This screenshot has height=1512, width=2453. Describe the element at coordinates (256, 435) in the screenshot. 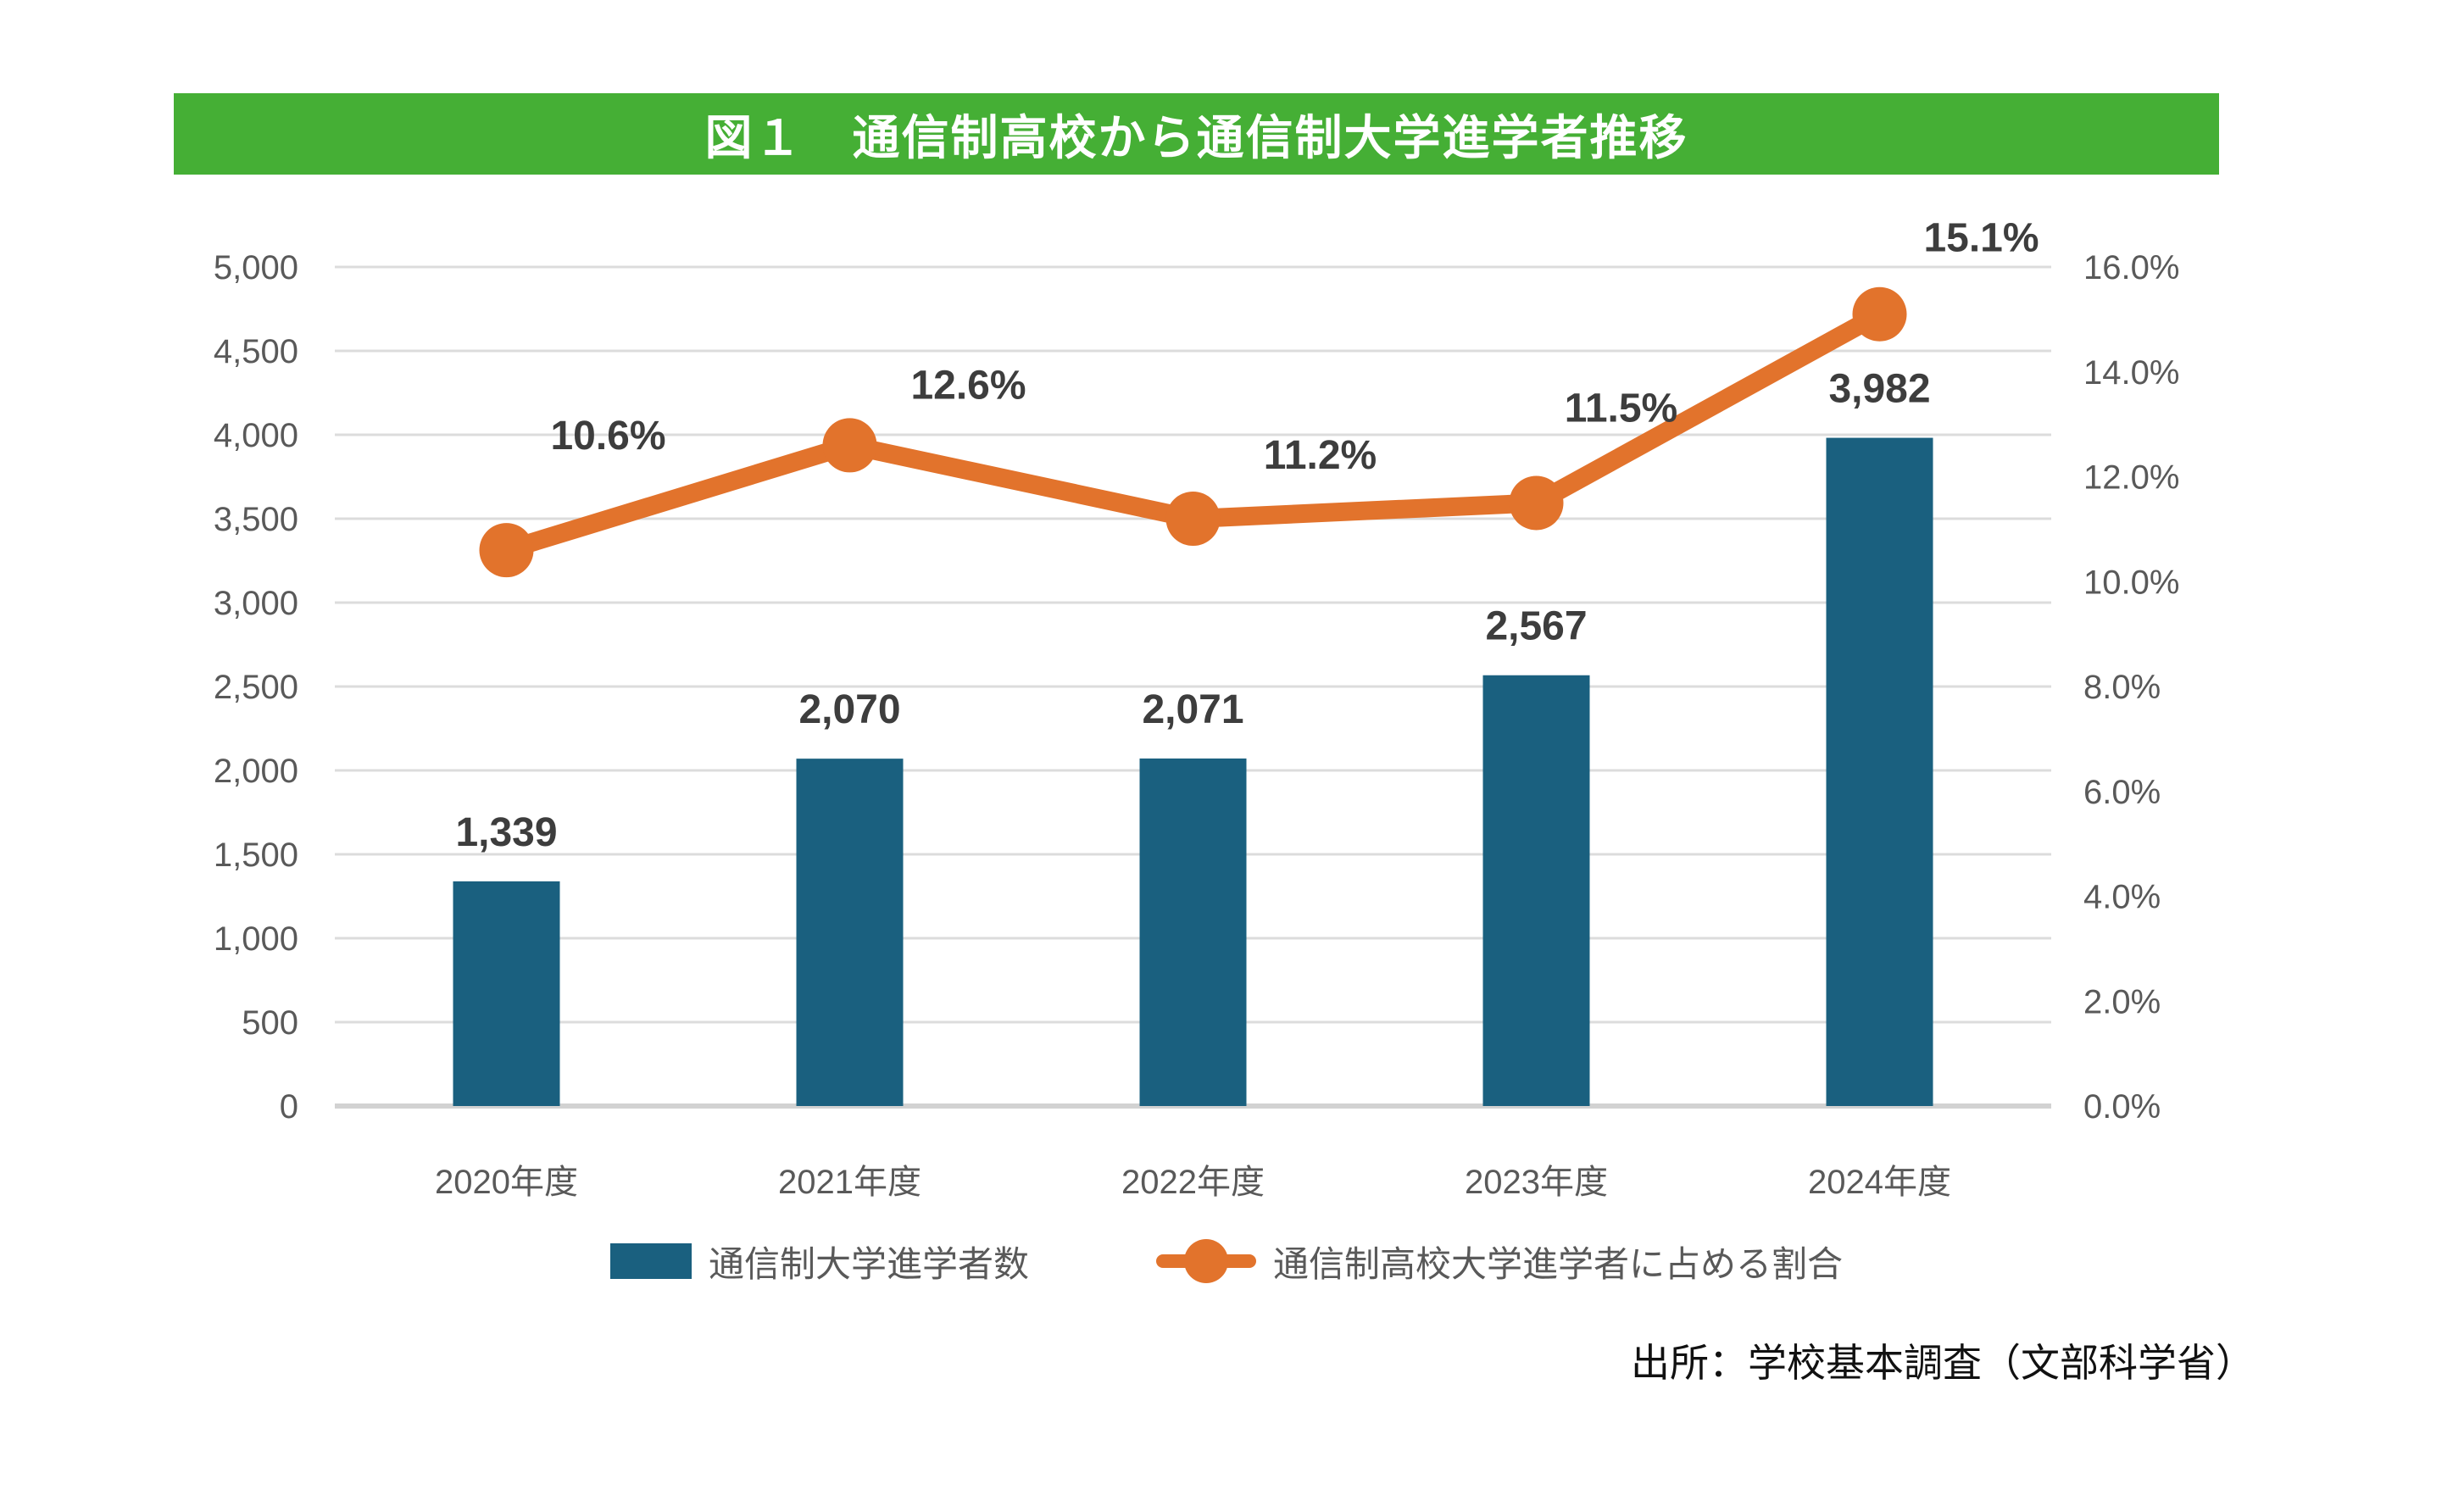

I see `left-axis-tick-label: 4,000` at that location.